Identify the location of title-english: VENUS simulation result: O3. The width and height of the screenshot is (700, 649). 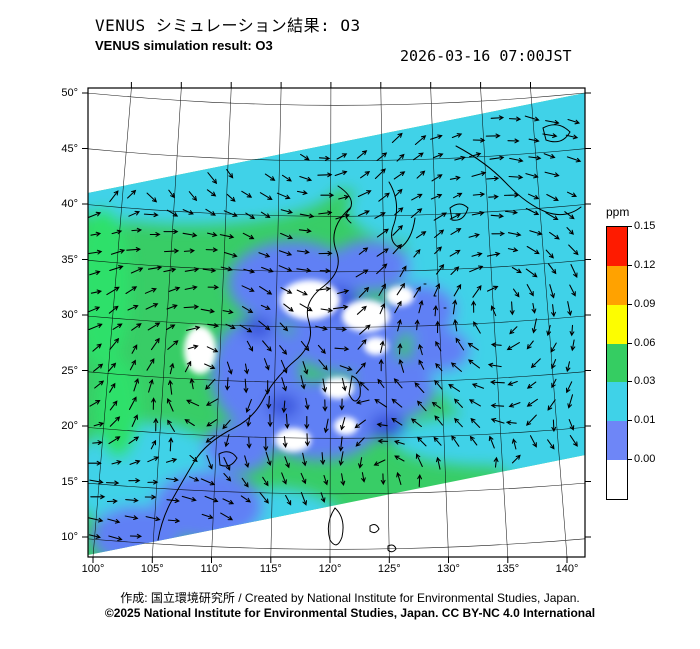
(184, 45).